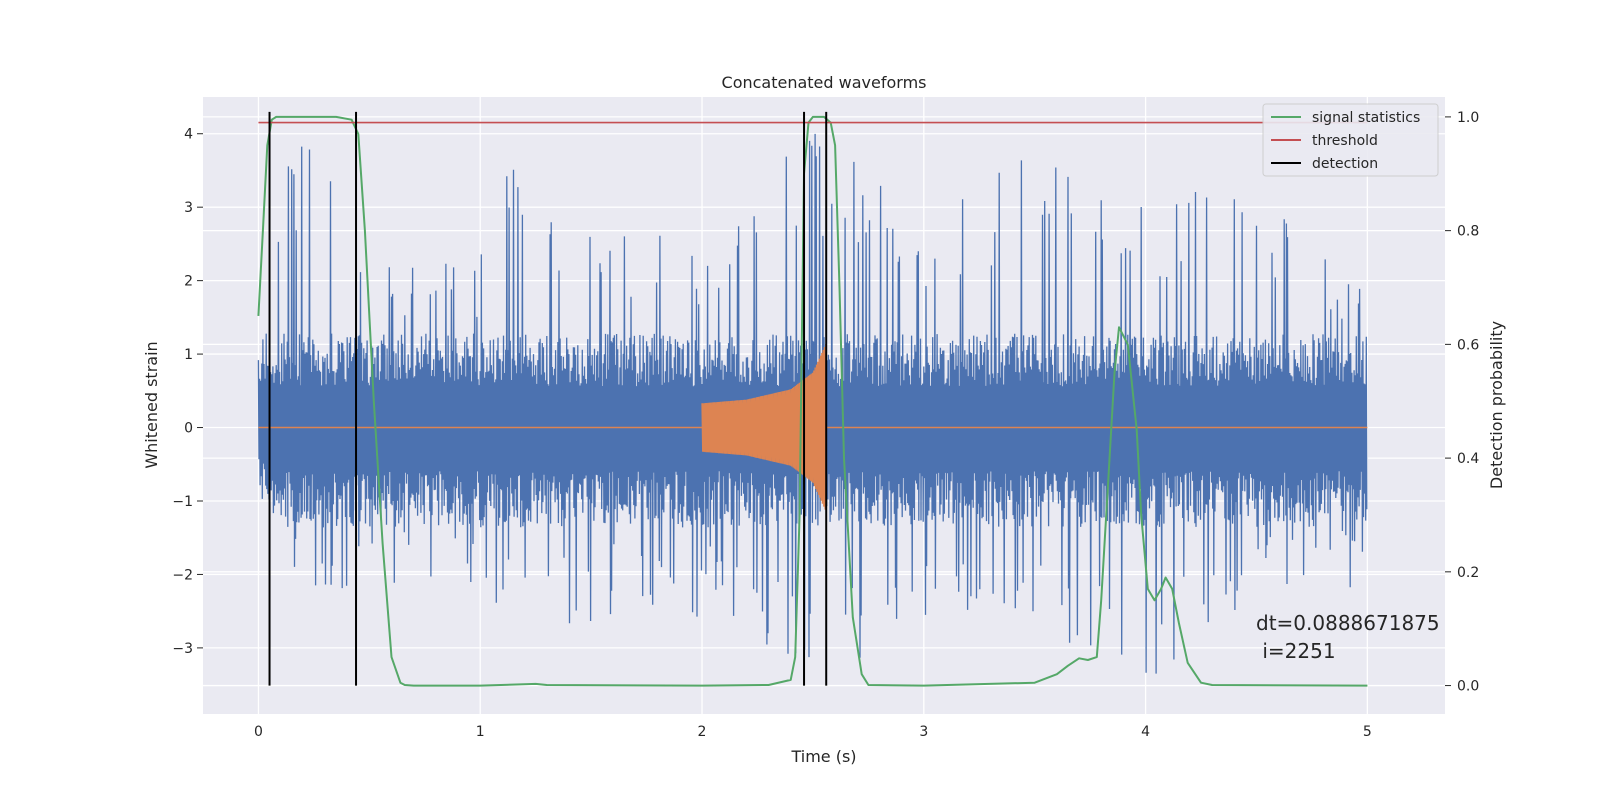 The height and width of the screenshot is (800, 1600). What do you see at coordinates (182, 502) in the screenshot?
I see `y-tick-label: −1` at bounding box center [182, 502].